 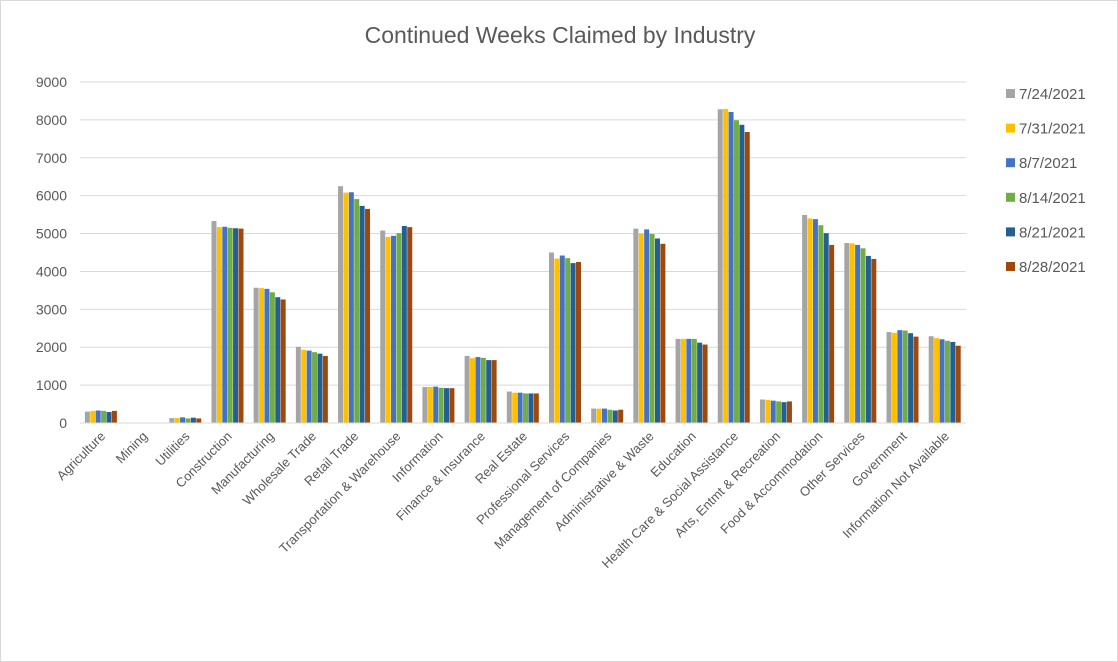 I want to click on legend-label: 8/21/2021, so click(x=1052, y=232).